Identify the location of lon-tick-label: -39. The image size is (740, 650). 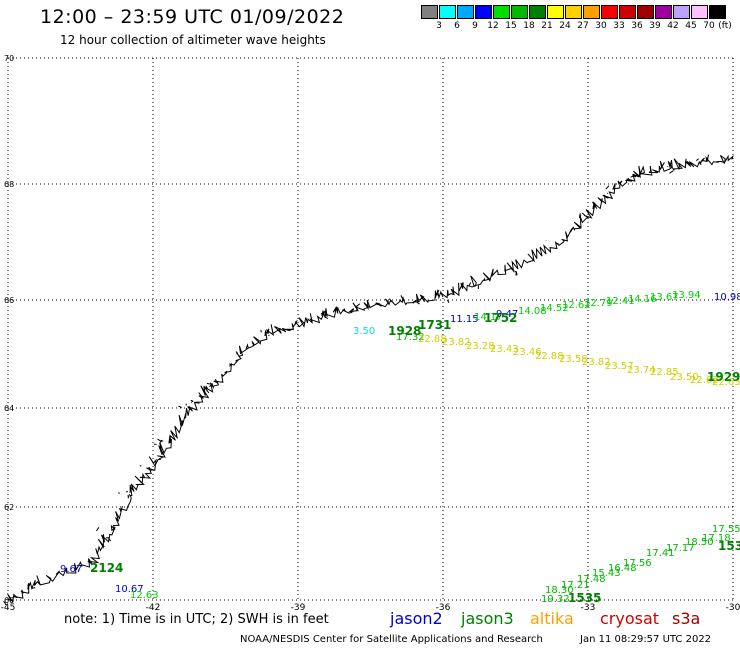
(298, 608).